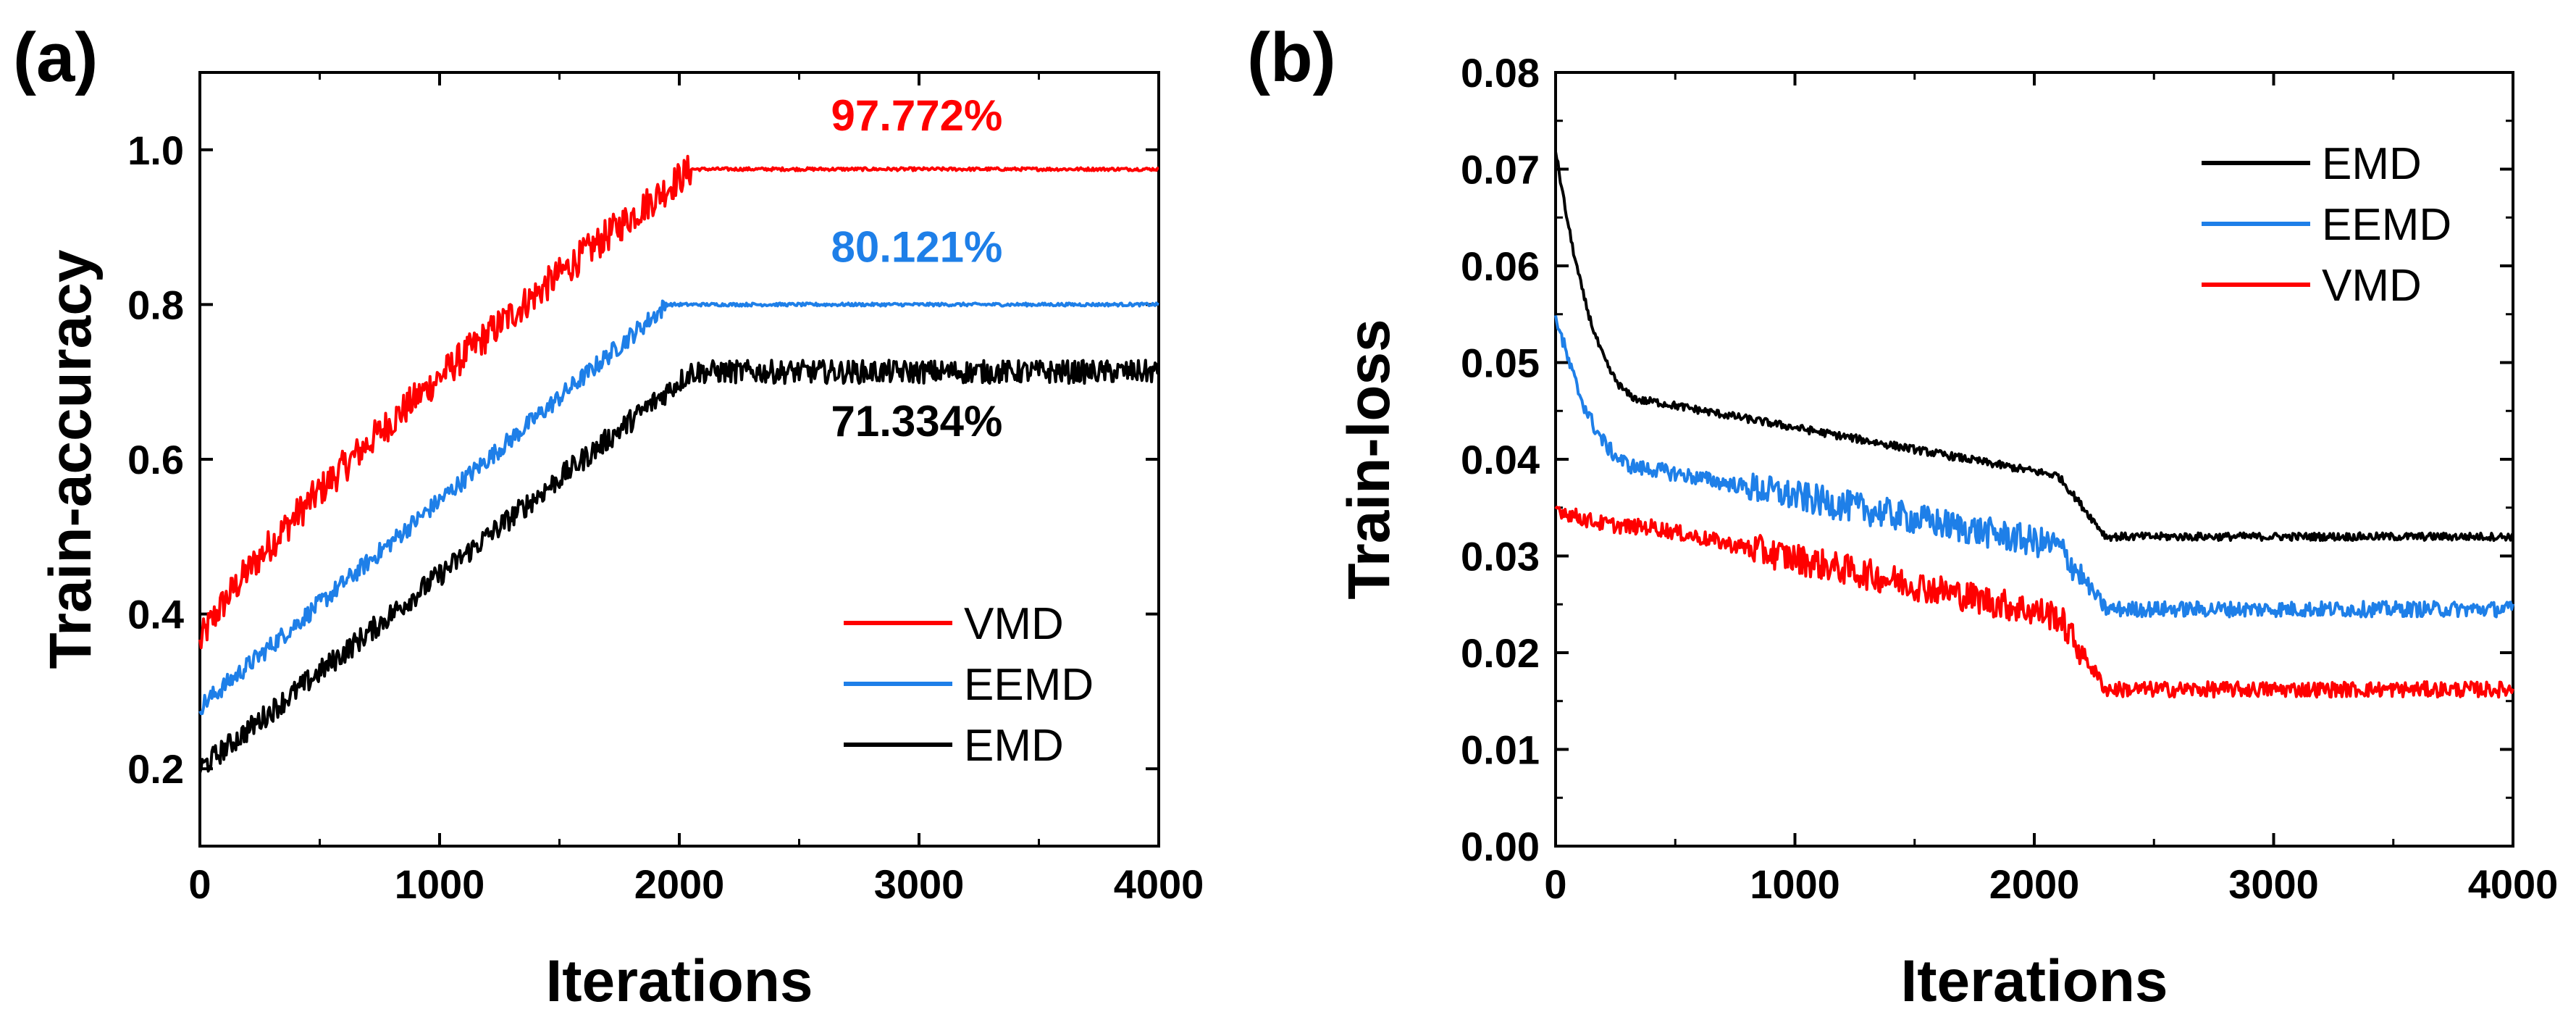  What do you see at coordinates (1291, 58) in the screenshot?
I see `panel-b-label: (b)` at bounding box center [1291, 58].